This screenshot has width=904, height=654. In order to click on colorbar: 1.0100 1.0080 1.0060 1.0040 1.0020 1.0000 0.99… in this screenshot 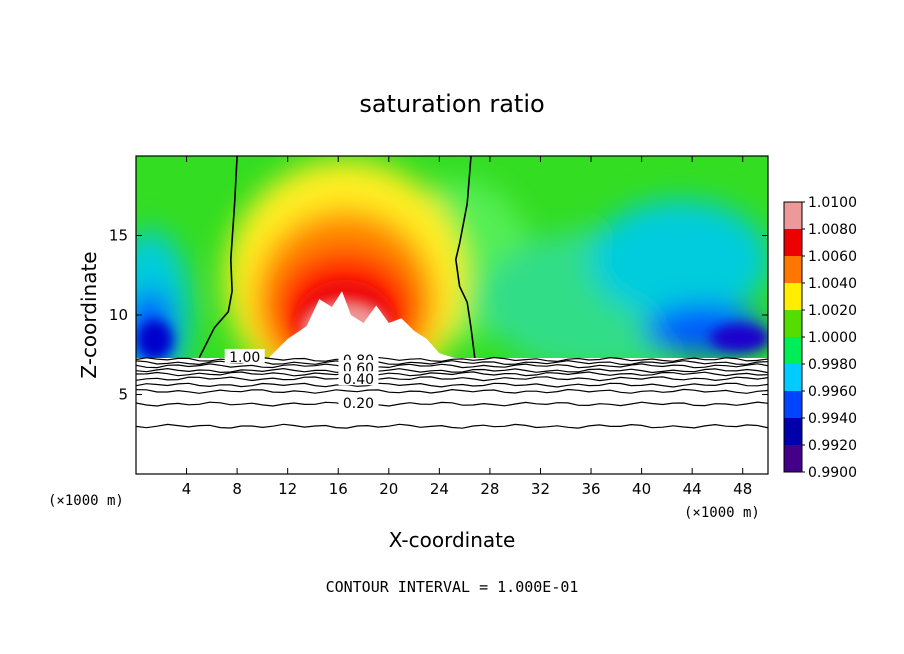, I will do `click(820, 338)`.